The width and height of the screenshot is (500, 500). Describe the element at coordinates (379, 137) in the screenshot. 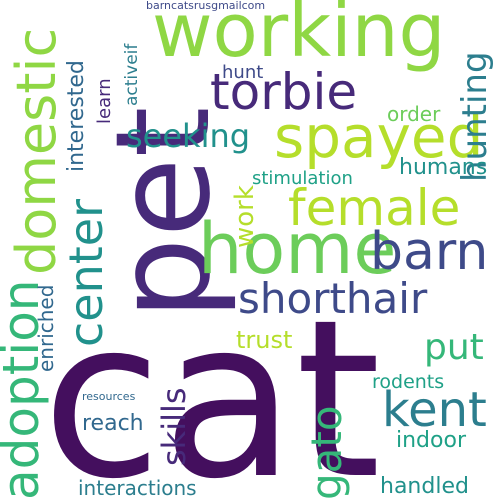

I see `word-spayed: spayed` at that location.